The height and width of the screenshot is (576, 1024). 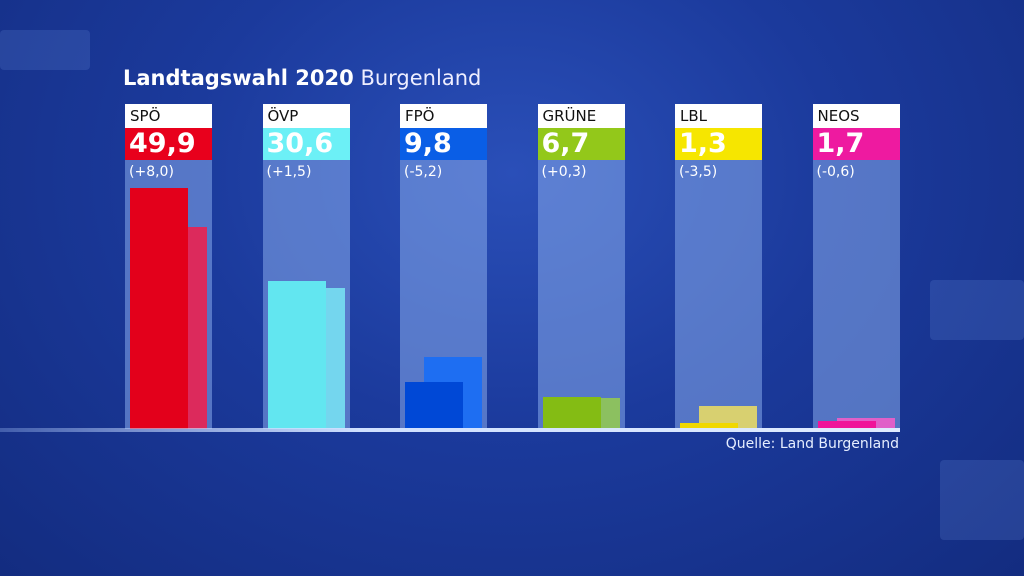 What do you see at coordinates (812, 444) in the screenshot?
I see `source-label: Quelle: Land Burgenland` at bounding box center [812, 444].